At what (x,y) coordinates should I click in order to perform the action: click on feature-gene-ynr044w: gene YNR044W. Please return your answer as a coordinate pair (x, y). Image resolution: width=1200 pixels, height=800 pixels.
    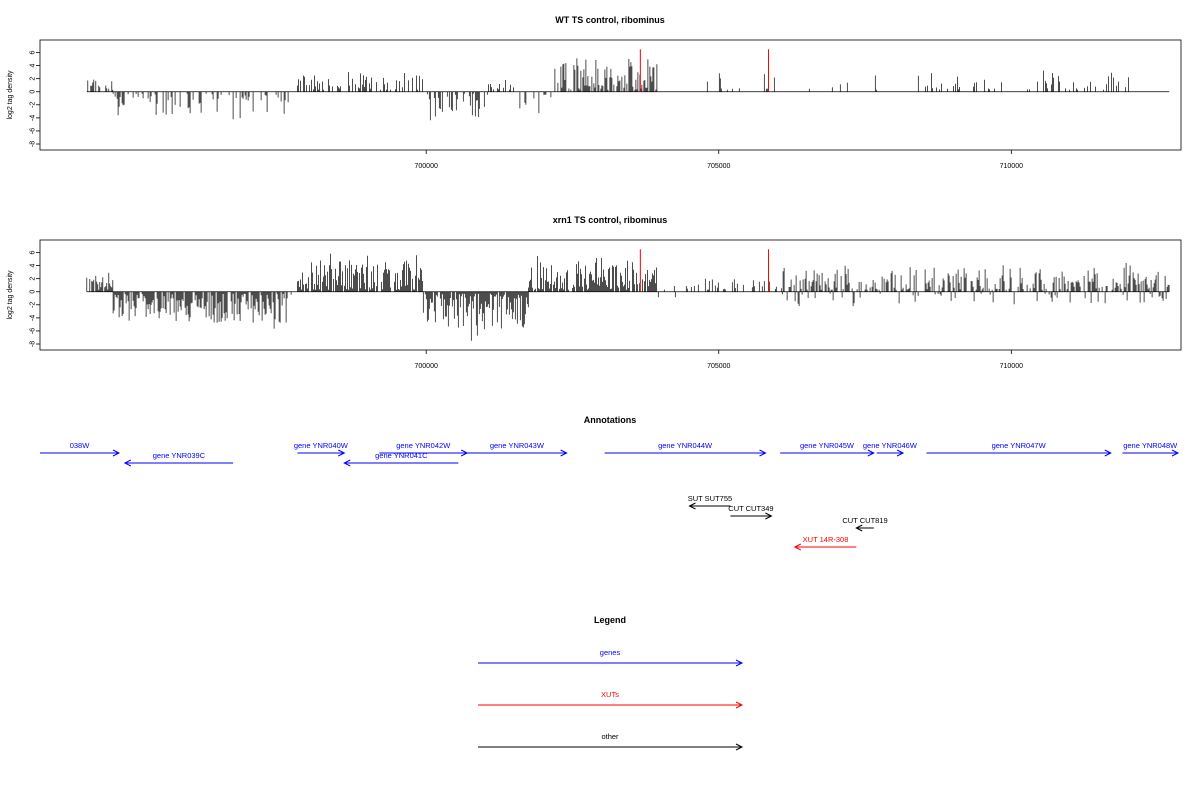
    Looking at the image, I should click on (685, 449).